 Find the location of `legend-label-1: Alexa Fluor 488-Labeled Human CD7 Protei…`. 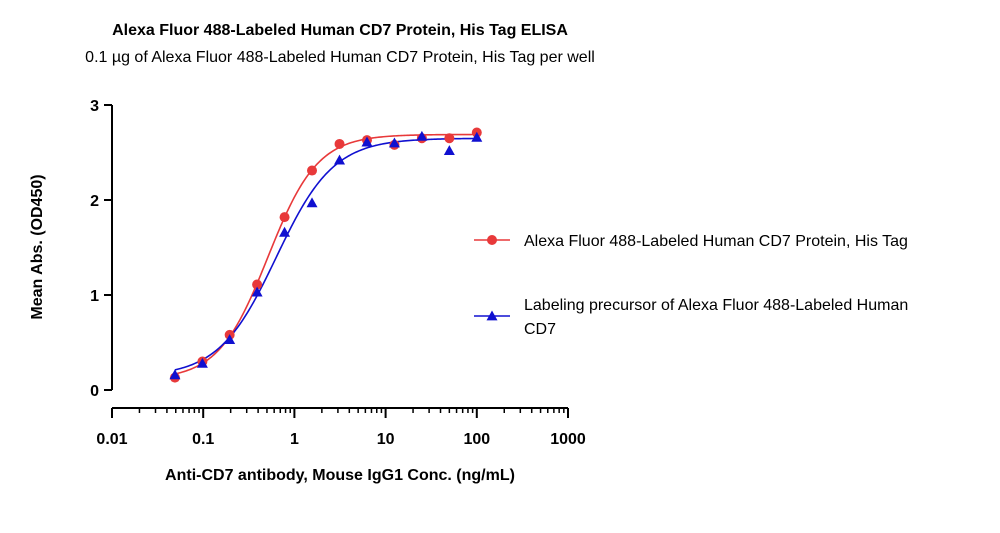

legend-label-1: Alexa Fluor 488-Labeled Human CD7 Protei… is located at coordinates (716, 241).